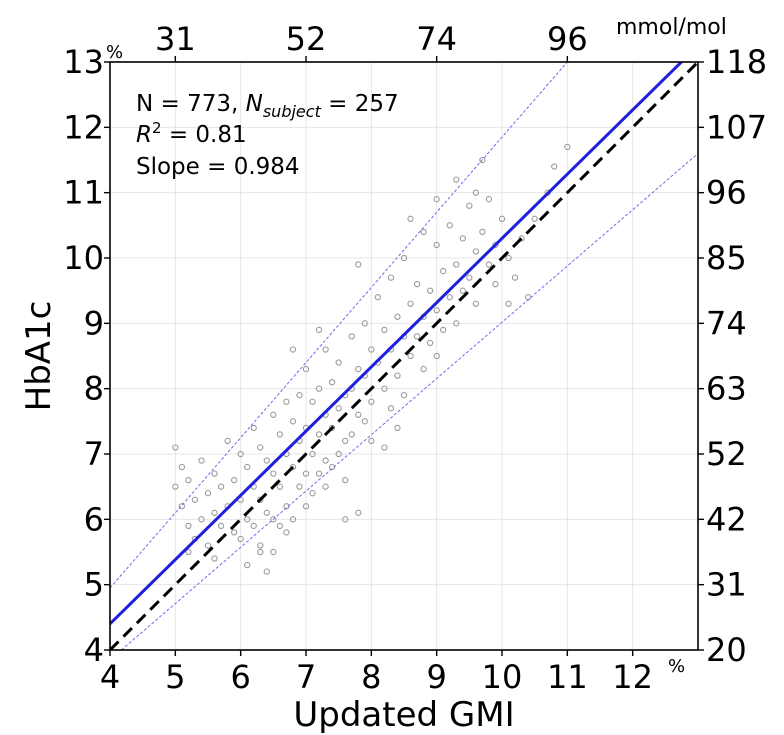 Image resolution: width=784 pixels, height=735 pixels. What do you see at coordinates (306, 39) in the screenshot?
I see `top-tick-label: 52` at bounding box center [306, 39].